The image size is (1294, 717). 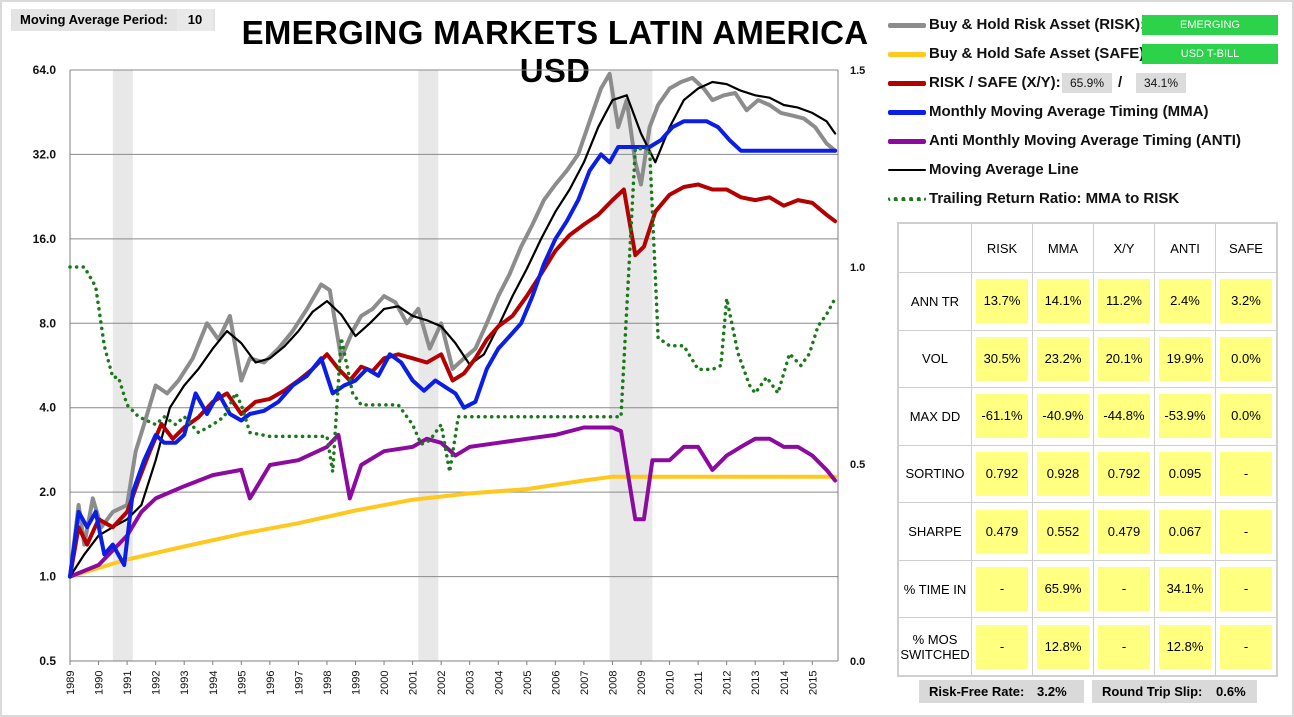 What do you see at coordinates (47, 492) in the screenshot?
I see `y-tick-label: 2.0` at bounding box center [47, 492].